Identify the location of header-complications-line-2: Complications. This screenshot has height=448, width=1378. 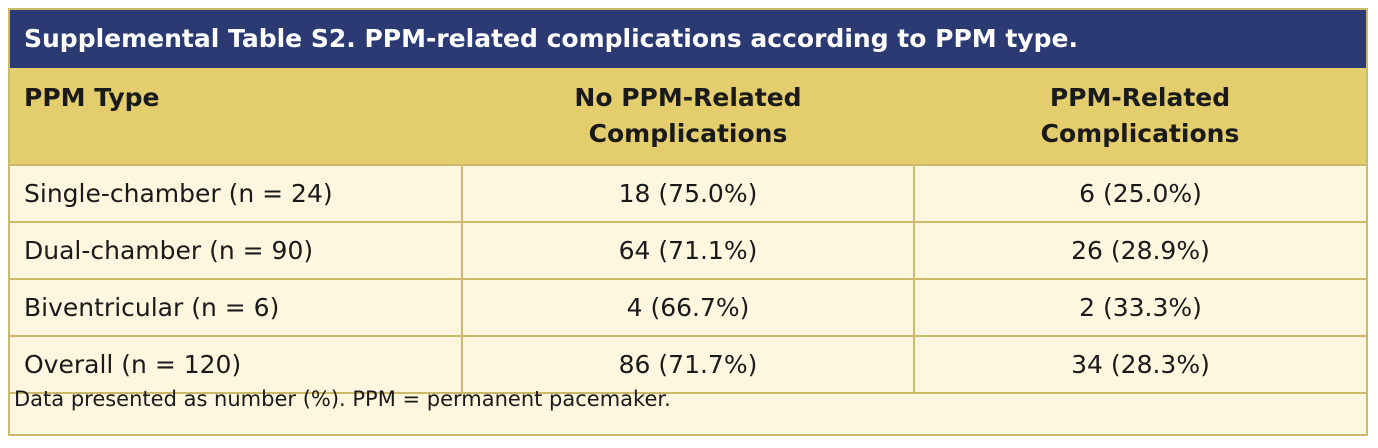
(1140, 133).